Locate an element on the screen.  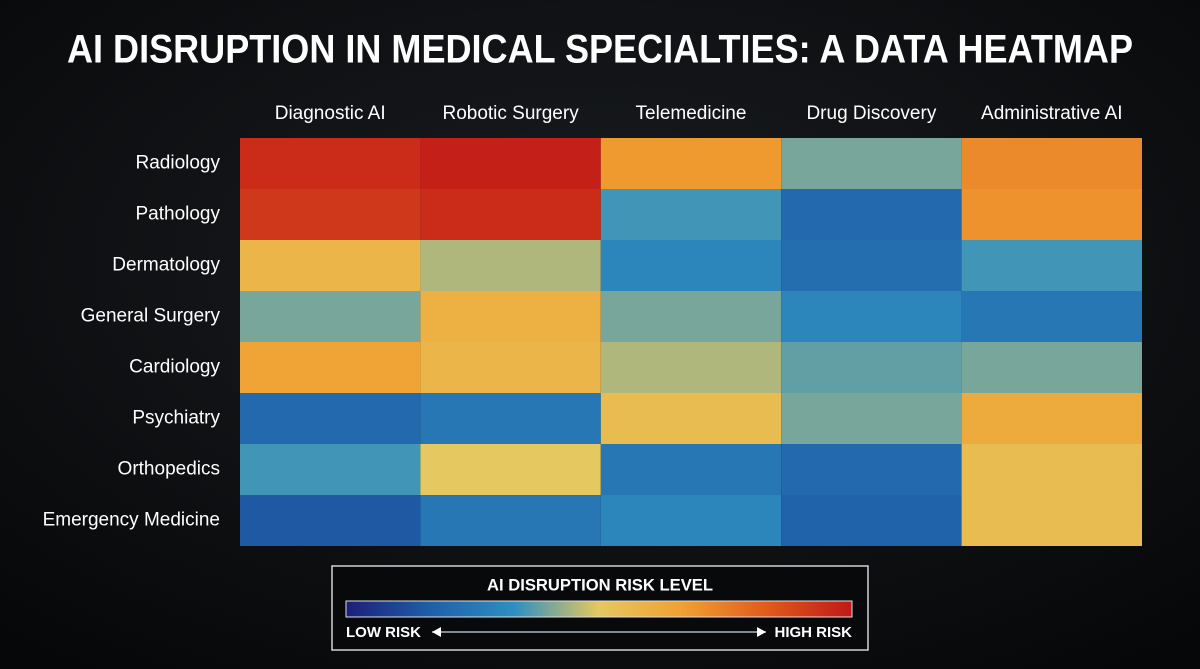
column-label: Diagnostic AI is located at coordinates (330, 113).